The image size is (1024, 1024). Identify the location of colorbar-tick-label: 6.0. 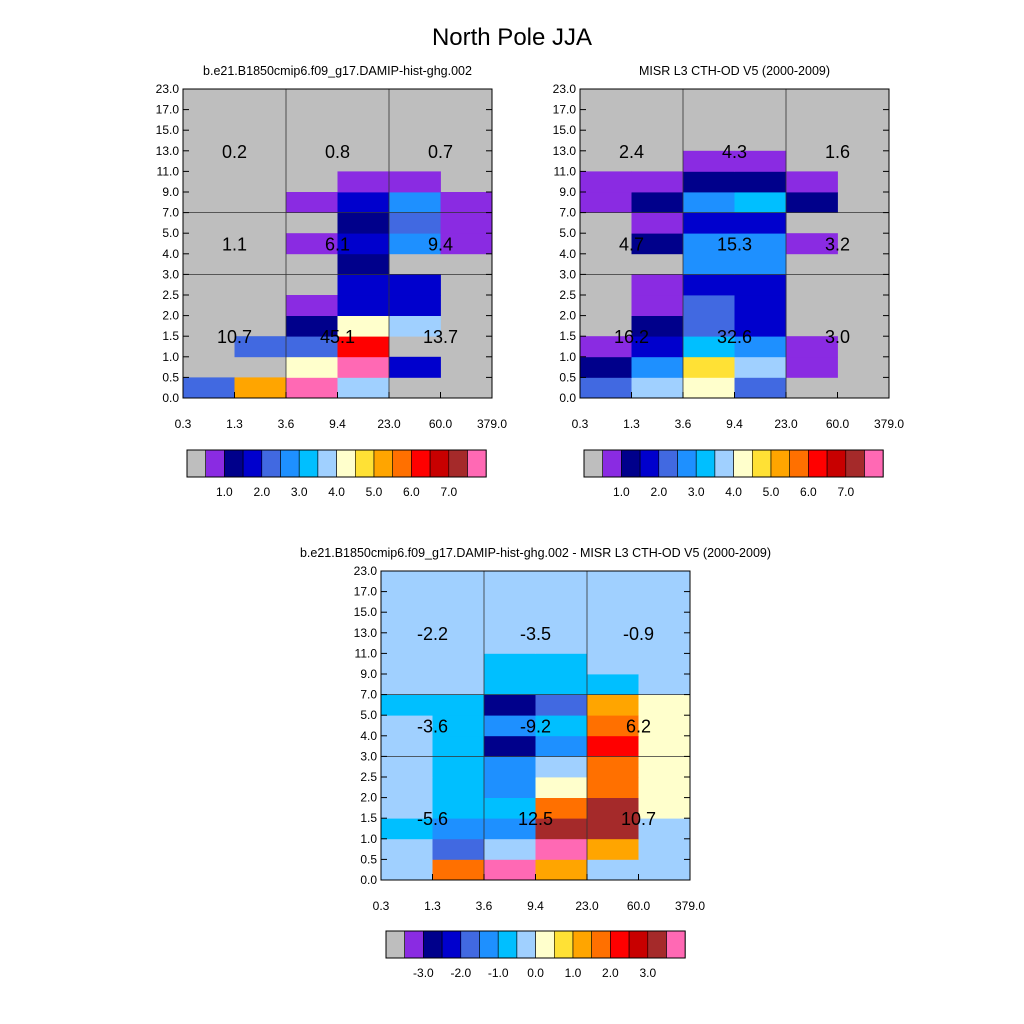
(411, 492).